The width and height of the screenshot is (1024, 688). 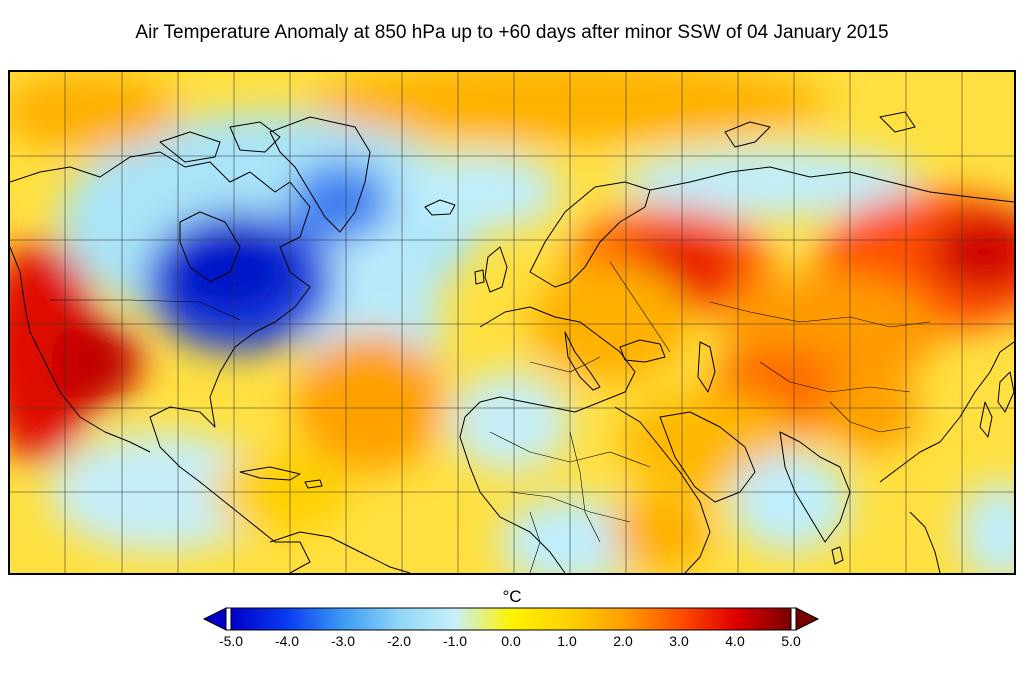 I want to click on colorbar-tick-label: 2.0, so click(x=623, y=641).